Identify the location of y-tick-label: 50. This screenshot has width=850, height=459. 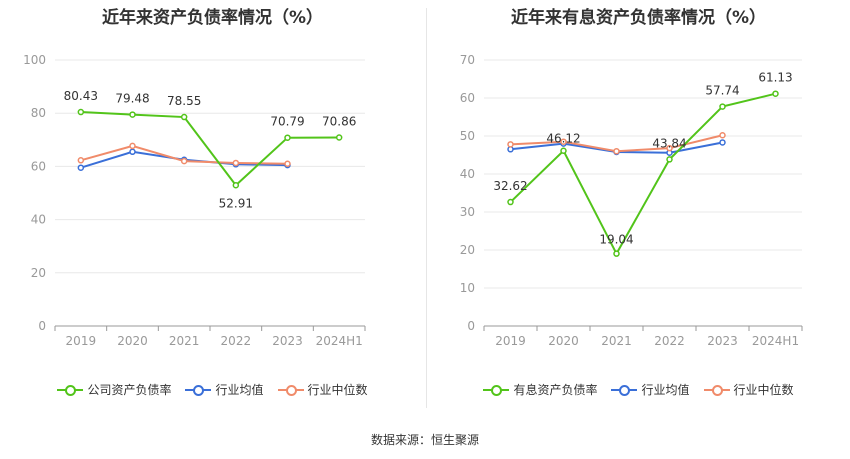
(467, 136).